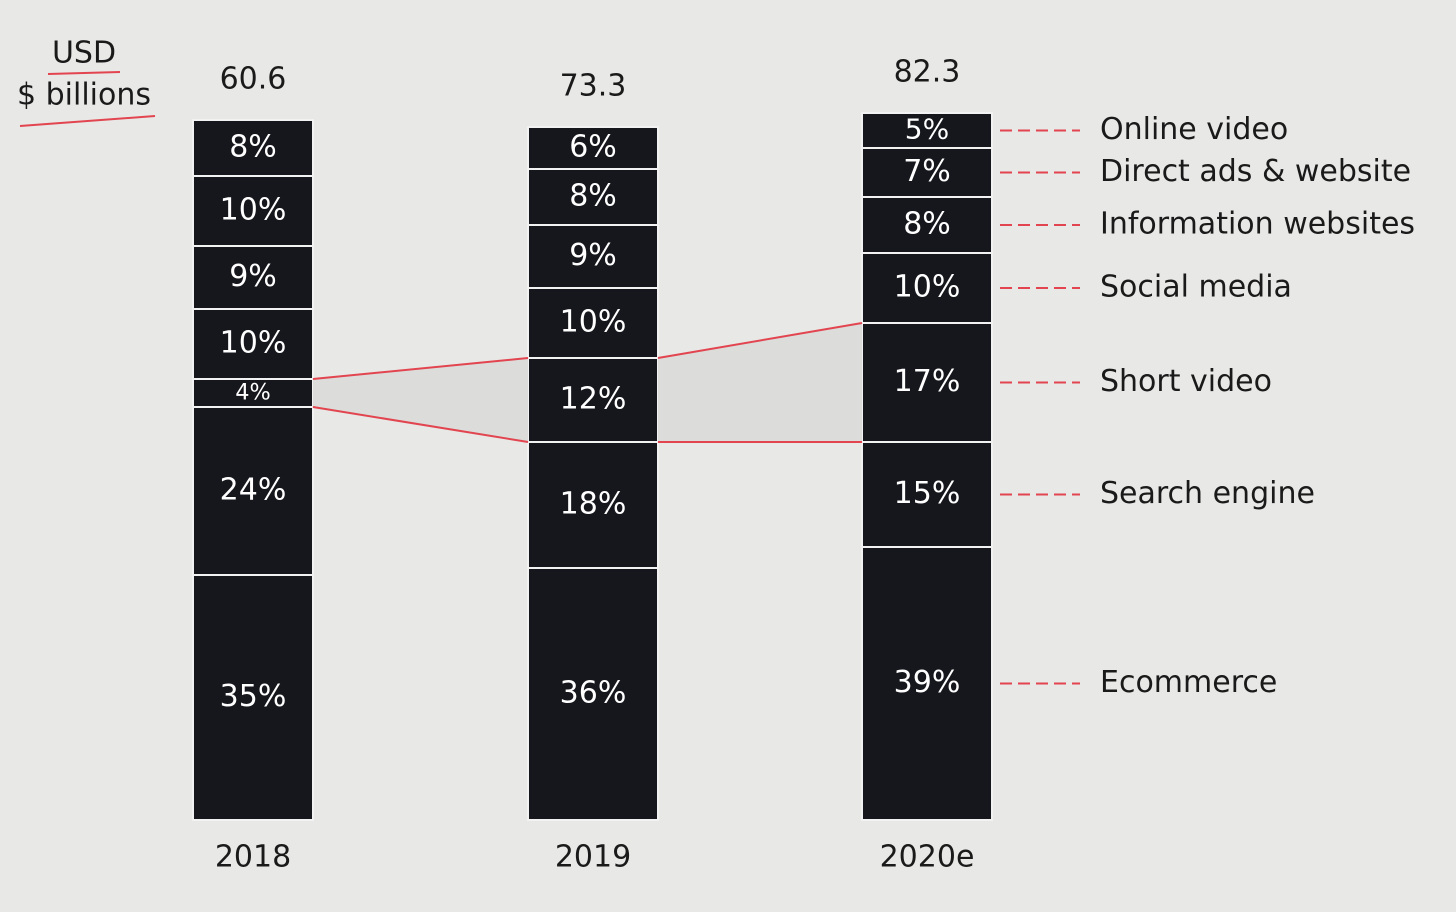  What do you see at coordinates (84, 53) in the screenshot?
I see `axis-unit: USD` at bounding box center [84, 53].